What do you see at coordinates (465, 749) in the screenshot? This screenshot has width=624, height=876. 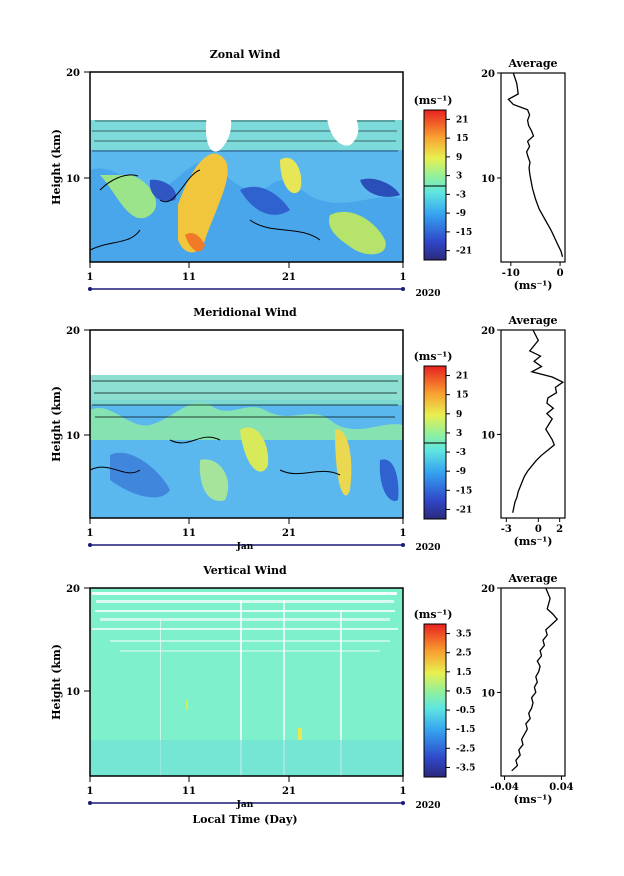 I see `colorbar-tick-label: -2.5` at bounding box center [465, 749].